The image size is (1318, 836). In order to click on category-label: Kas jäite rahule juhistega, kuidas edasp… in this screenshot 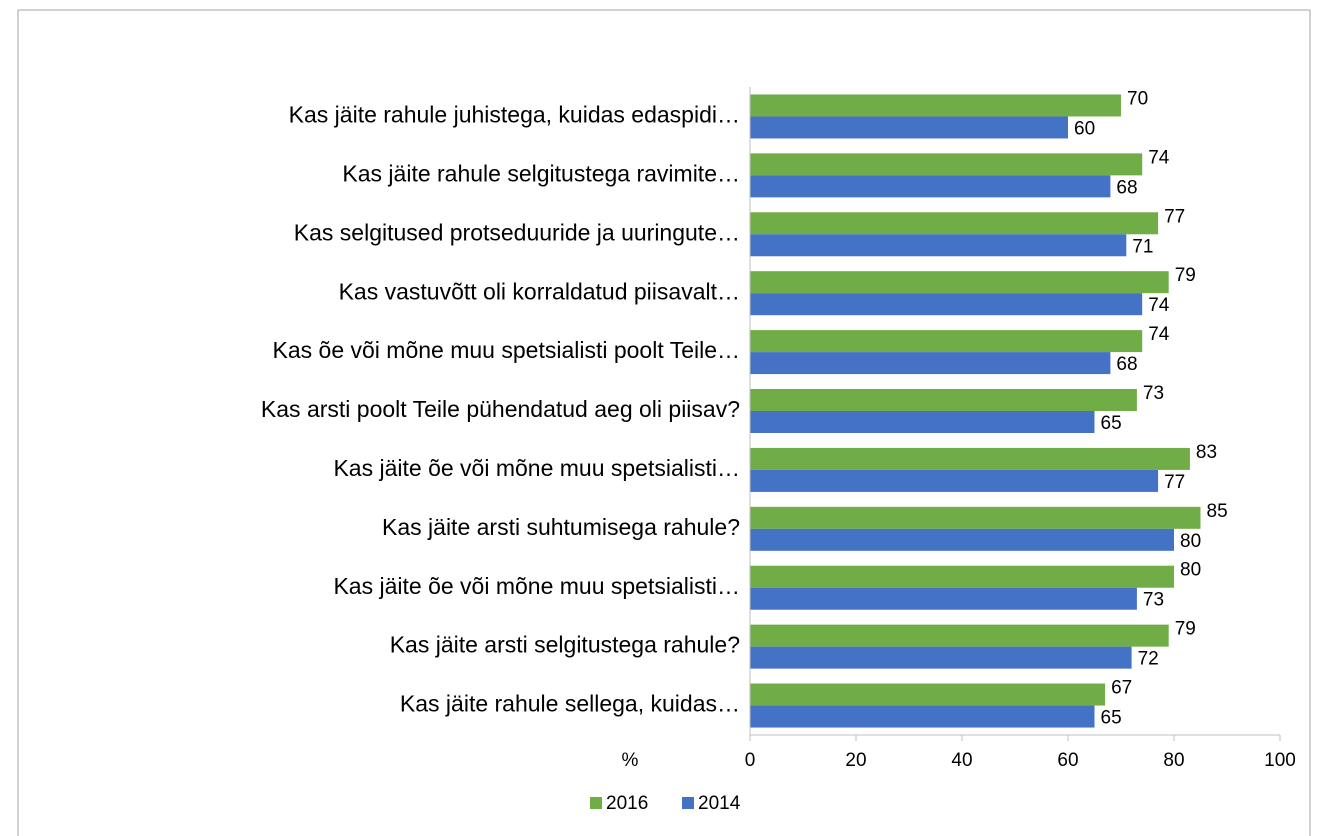, I will do `click(514, 115)`.